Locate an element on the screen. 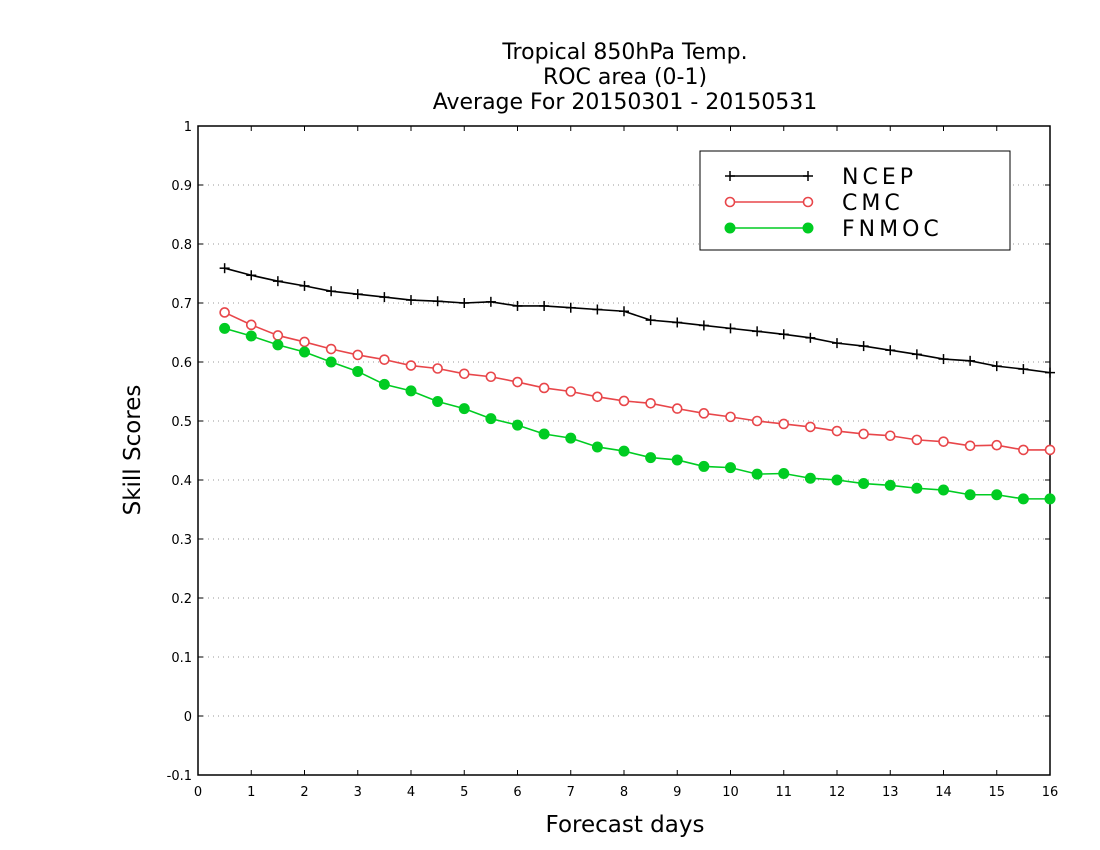  series-line-ncep is located at coordinates (637, 320).